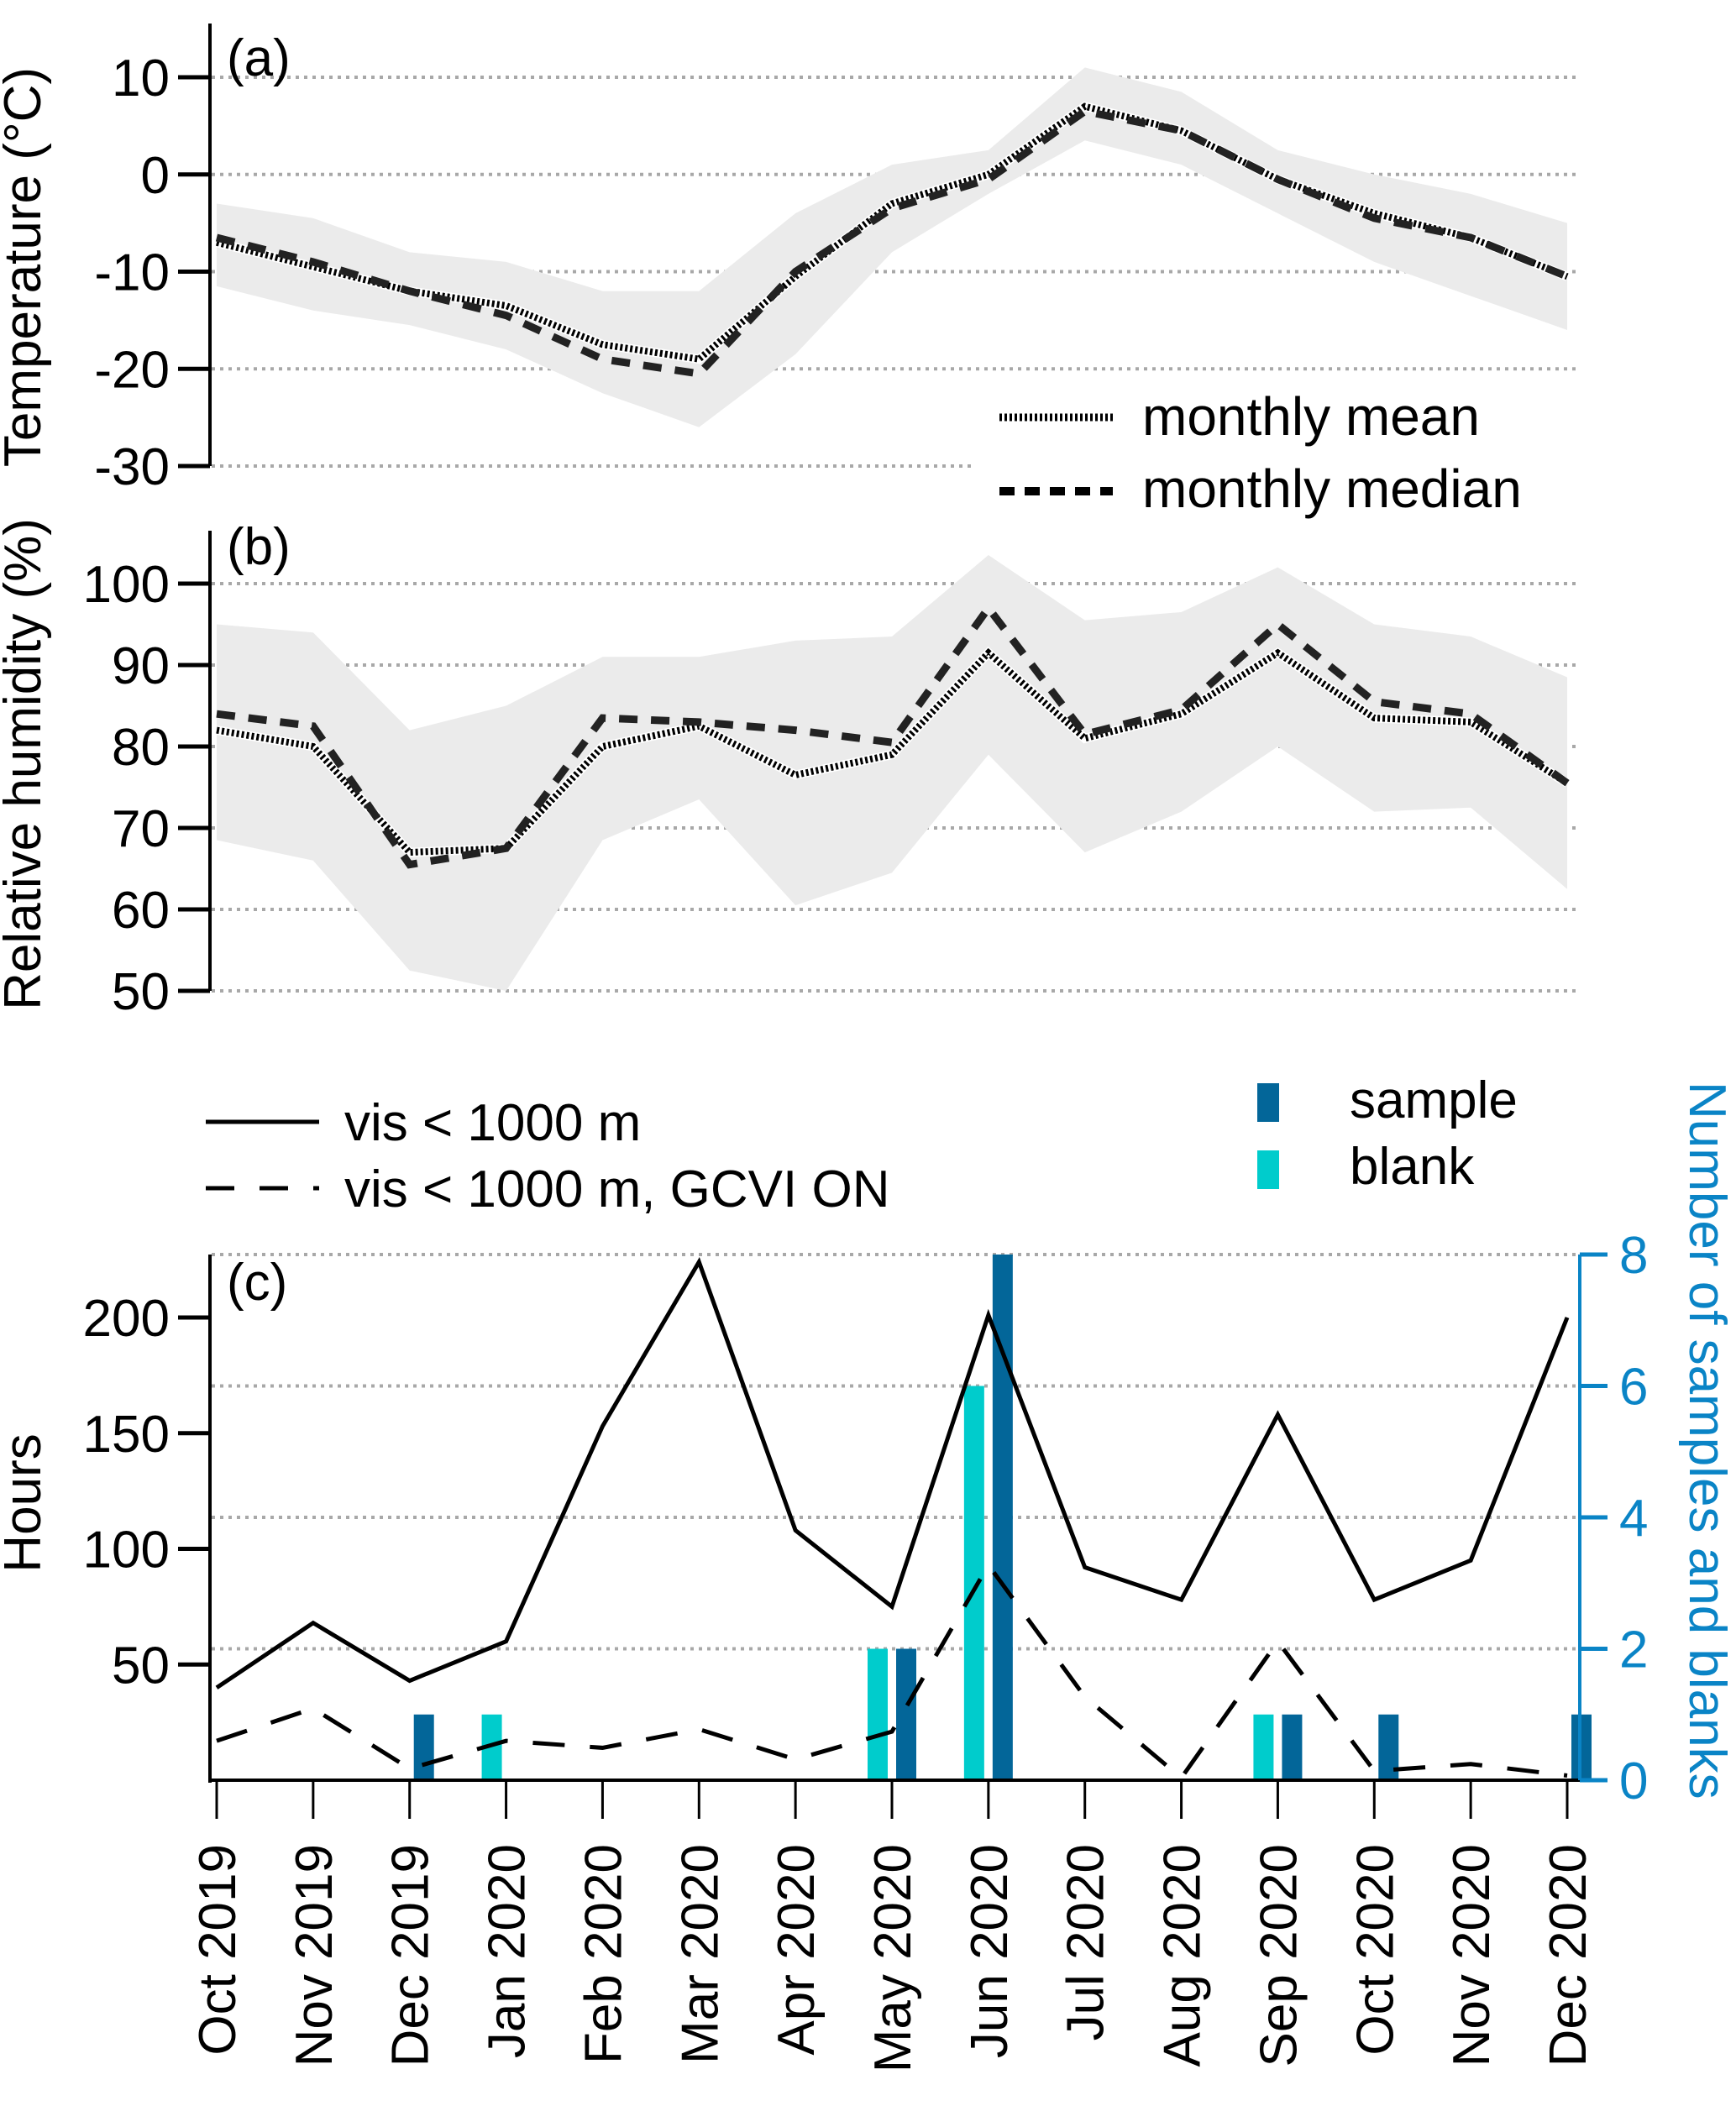 Image resolution: width=1736 pixels, height=2106 pixels. Describe the element at coordinates (1633, 1781) in the screenshot. I see `y2-tick-label: 0` at that location.